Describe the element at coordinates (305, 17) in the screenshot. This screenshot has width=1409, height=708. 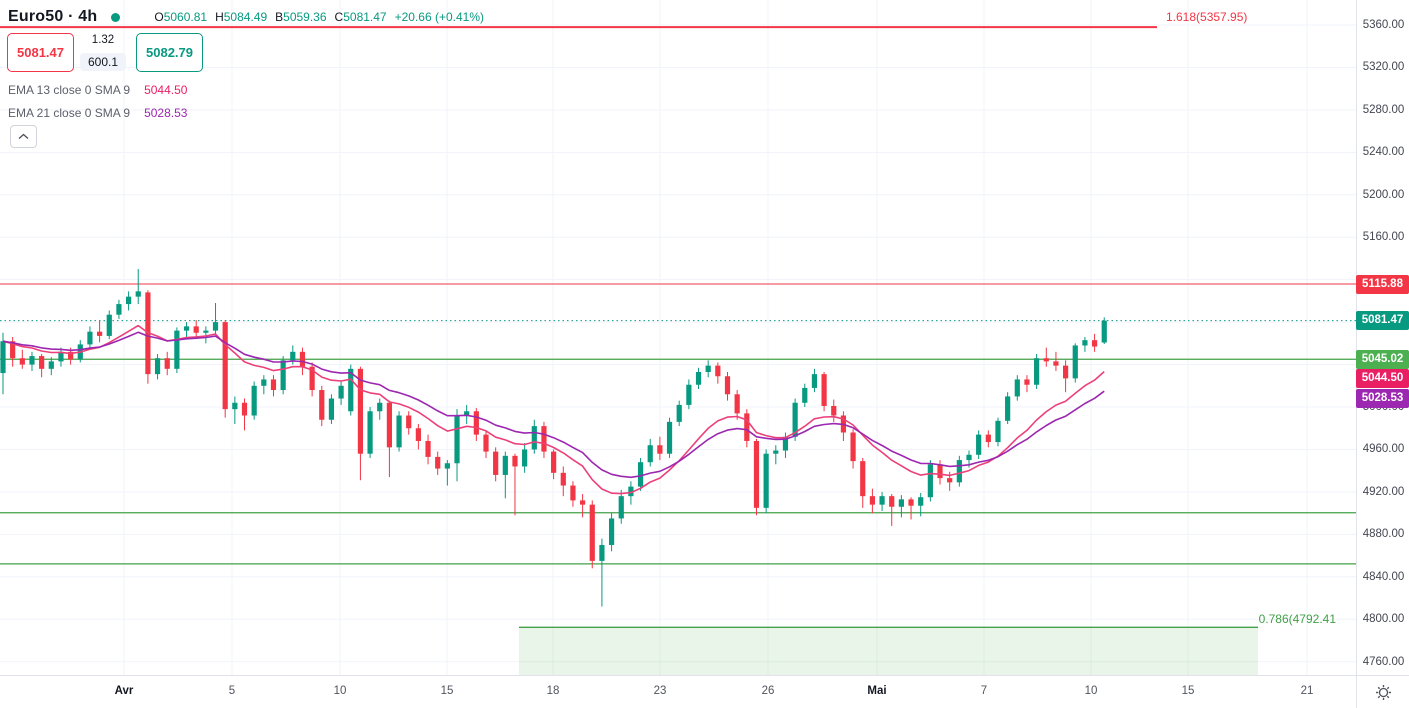
I see `low-value: 5059.36` at that location.